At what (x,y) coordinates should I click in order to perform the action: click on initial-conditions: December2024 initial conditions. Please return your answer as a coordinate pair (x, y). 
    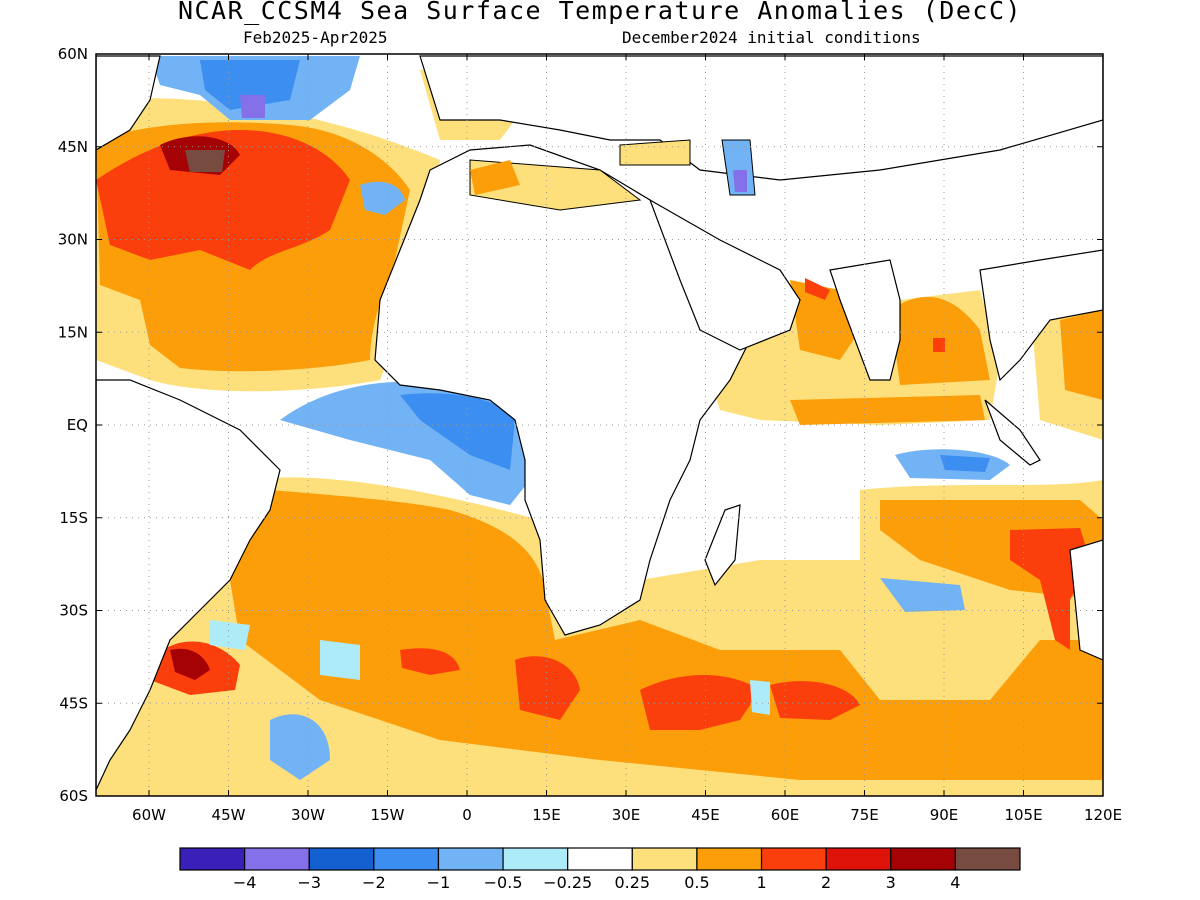
    Looking at the image, I should click on (771, 37).